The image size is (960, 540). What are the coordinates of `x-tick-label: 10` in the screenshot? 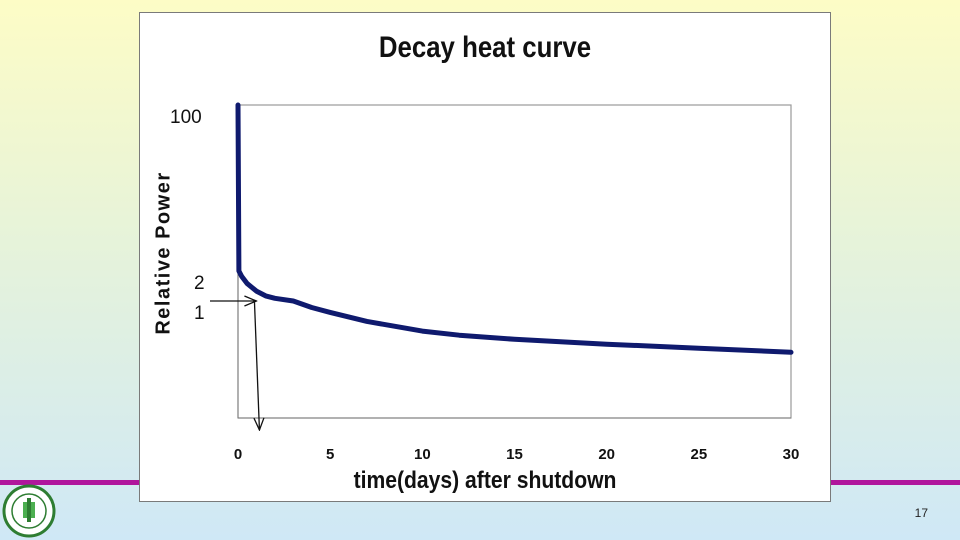 It's located at (422, 454).